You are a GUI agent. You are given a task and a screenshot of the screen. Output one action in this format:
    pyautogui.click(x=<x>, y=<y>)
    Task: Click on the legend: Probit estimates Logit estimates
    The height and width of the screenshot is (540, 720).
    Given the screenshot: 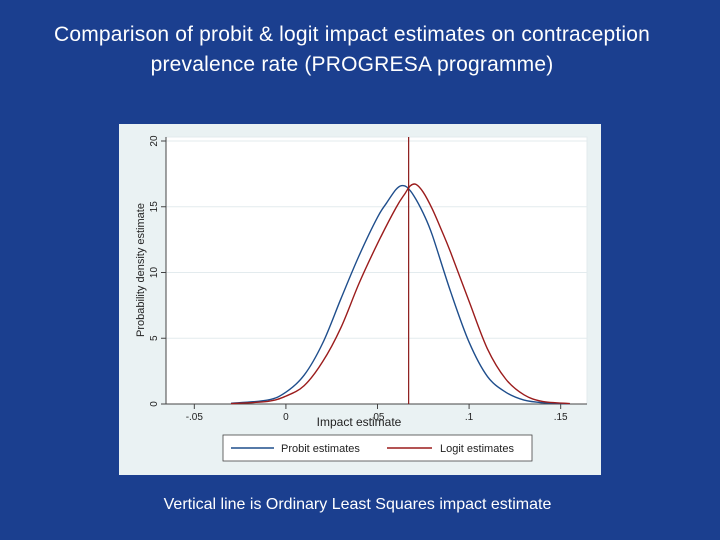 What is the action you would take?
    pyautogui.click(x=377, y=448)
    